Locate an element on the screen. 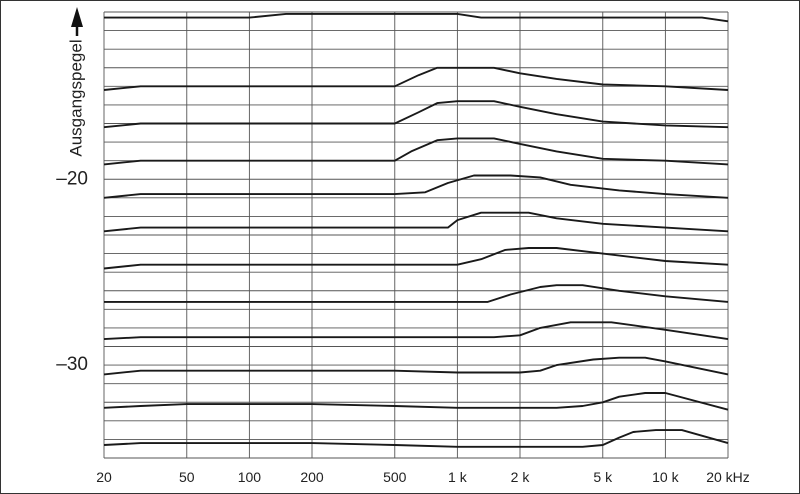 This screenshot has width=800, height=494. x-tick-label: 20 kHz is located at coordinates (728, 477).